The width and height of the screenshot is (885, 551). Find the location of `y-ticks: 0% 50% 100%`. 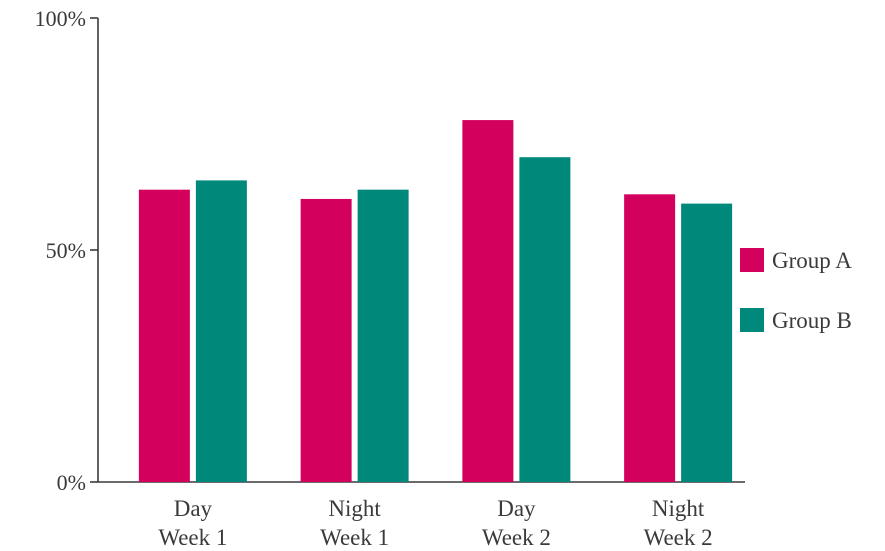

y-ticks: 0% 50% 100% is located at coordinates (66, 250).